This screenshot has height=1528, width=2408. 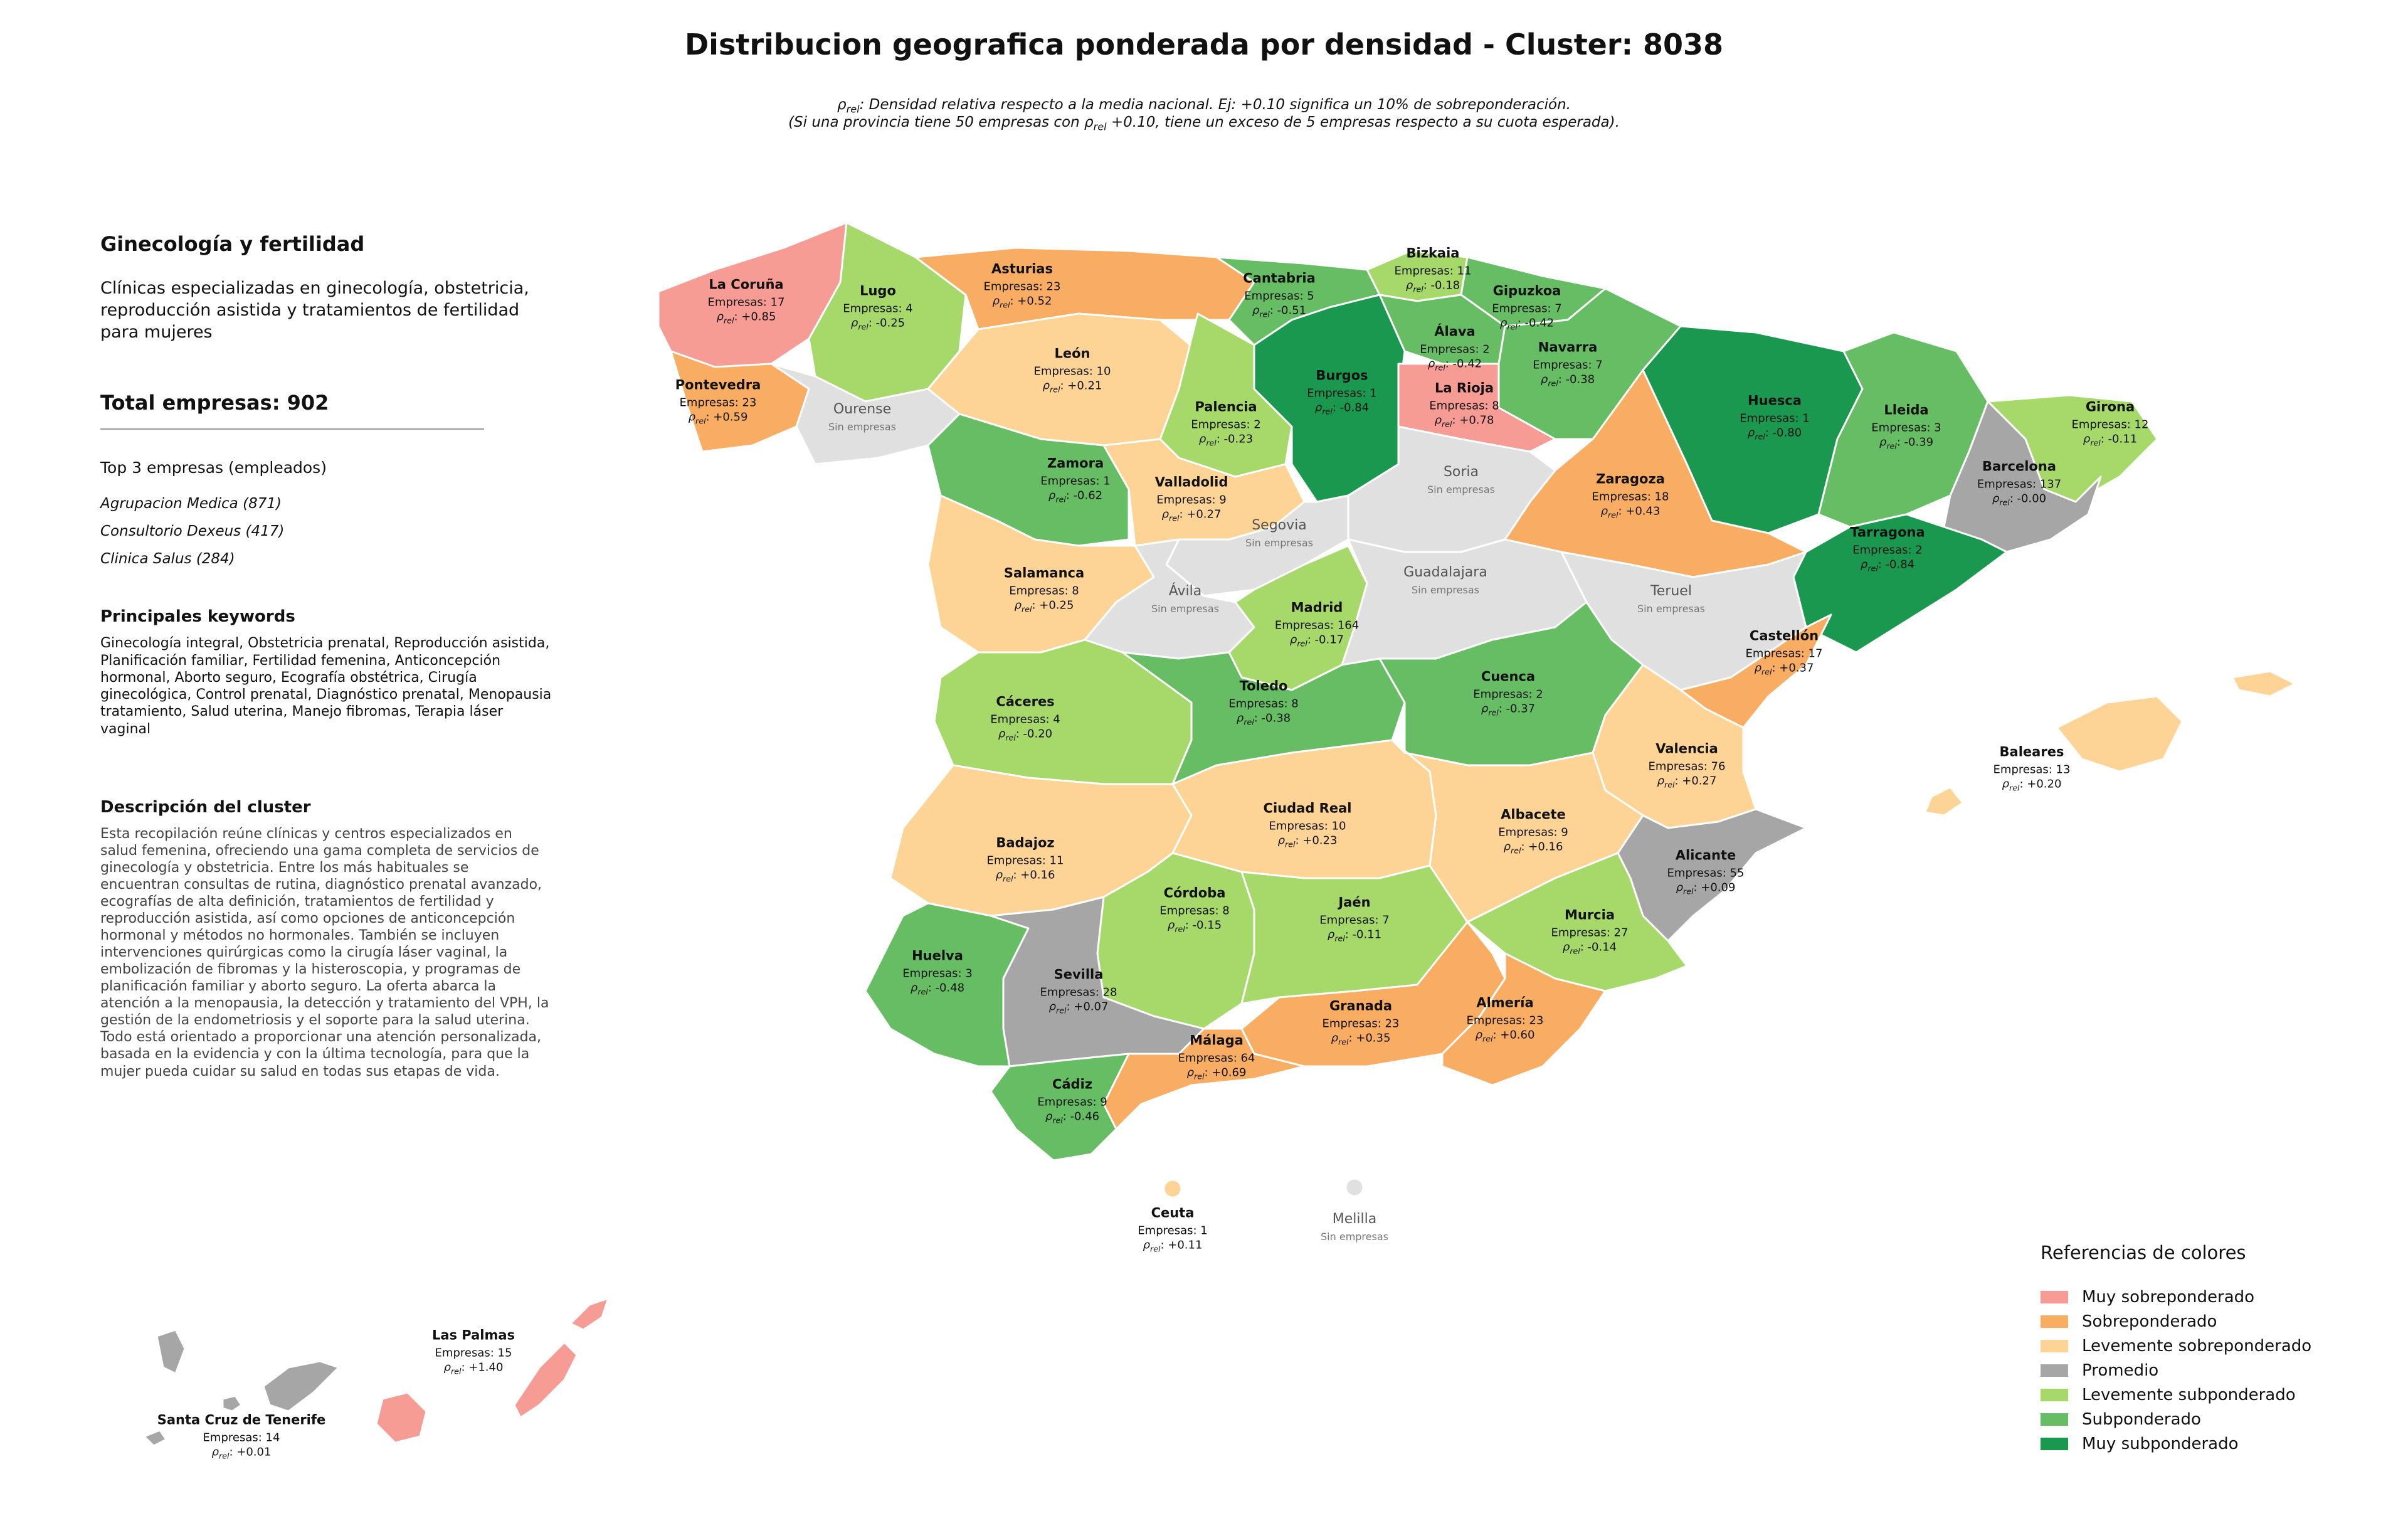 What do you see at coordinates (1630, 479) in the screenshot?
I see `province-name: Zaragoza` at bounding box center [1630, 479].